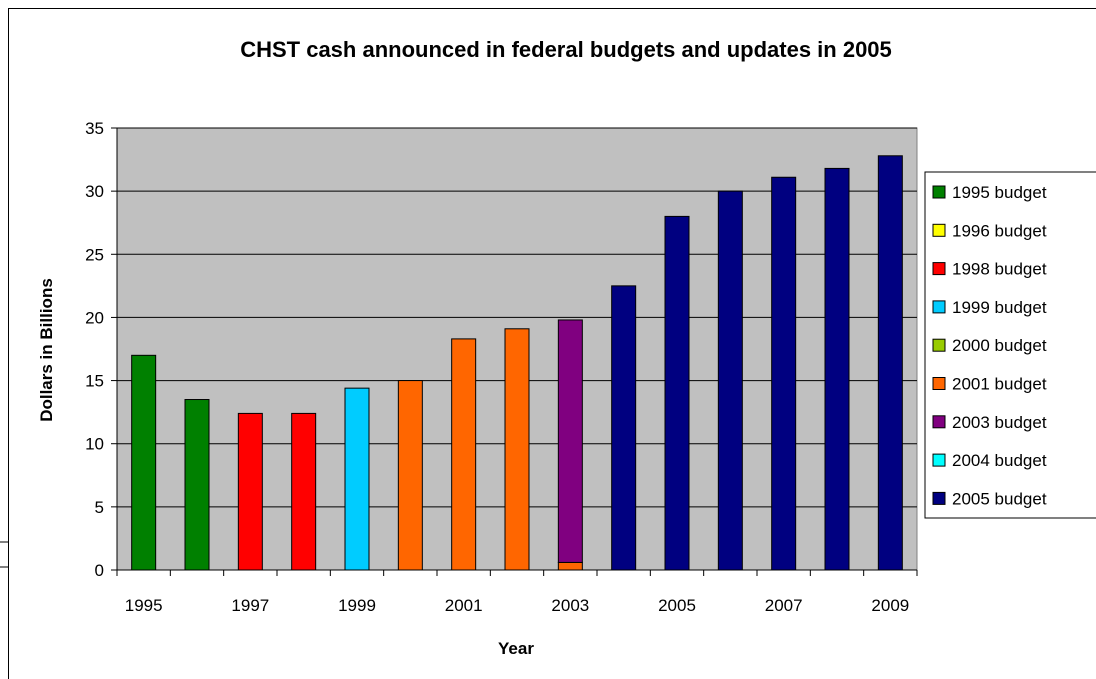 Image resolution: width=1096 pixels, height=679 pixels. Describe the element at coordinates (464, 454) in the screenshot. I see `bar-2001-2001-budget` at that location.